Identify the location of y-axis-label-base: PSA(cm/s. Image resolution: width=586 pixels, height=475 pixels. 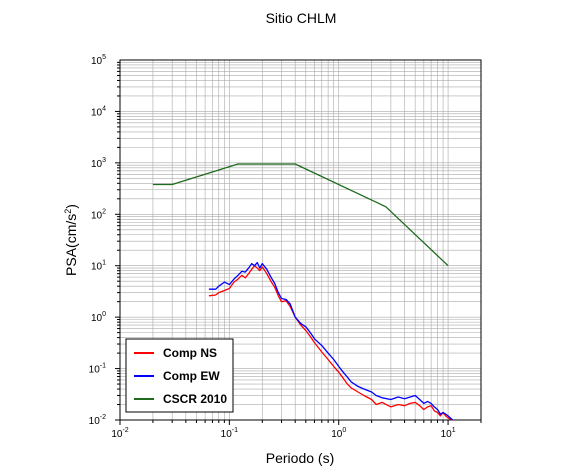
(71, 245).